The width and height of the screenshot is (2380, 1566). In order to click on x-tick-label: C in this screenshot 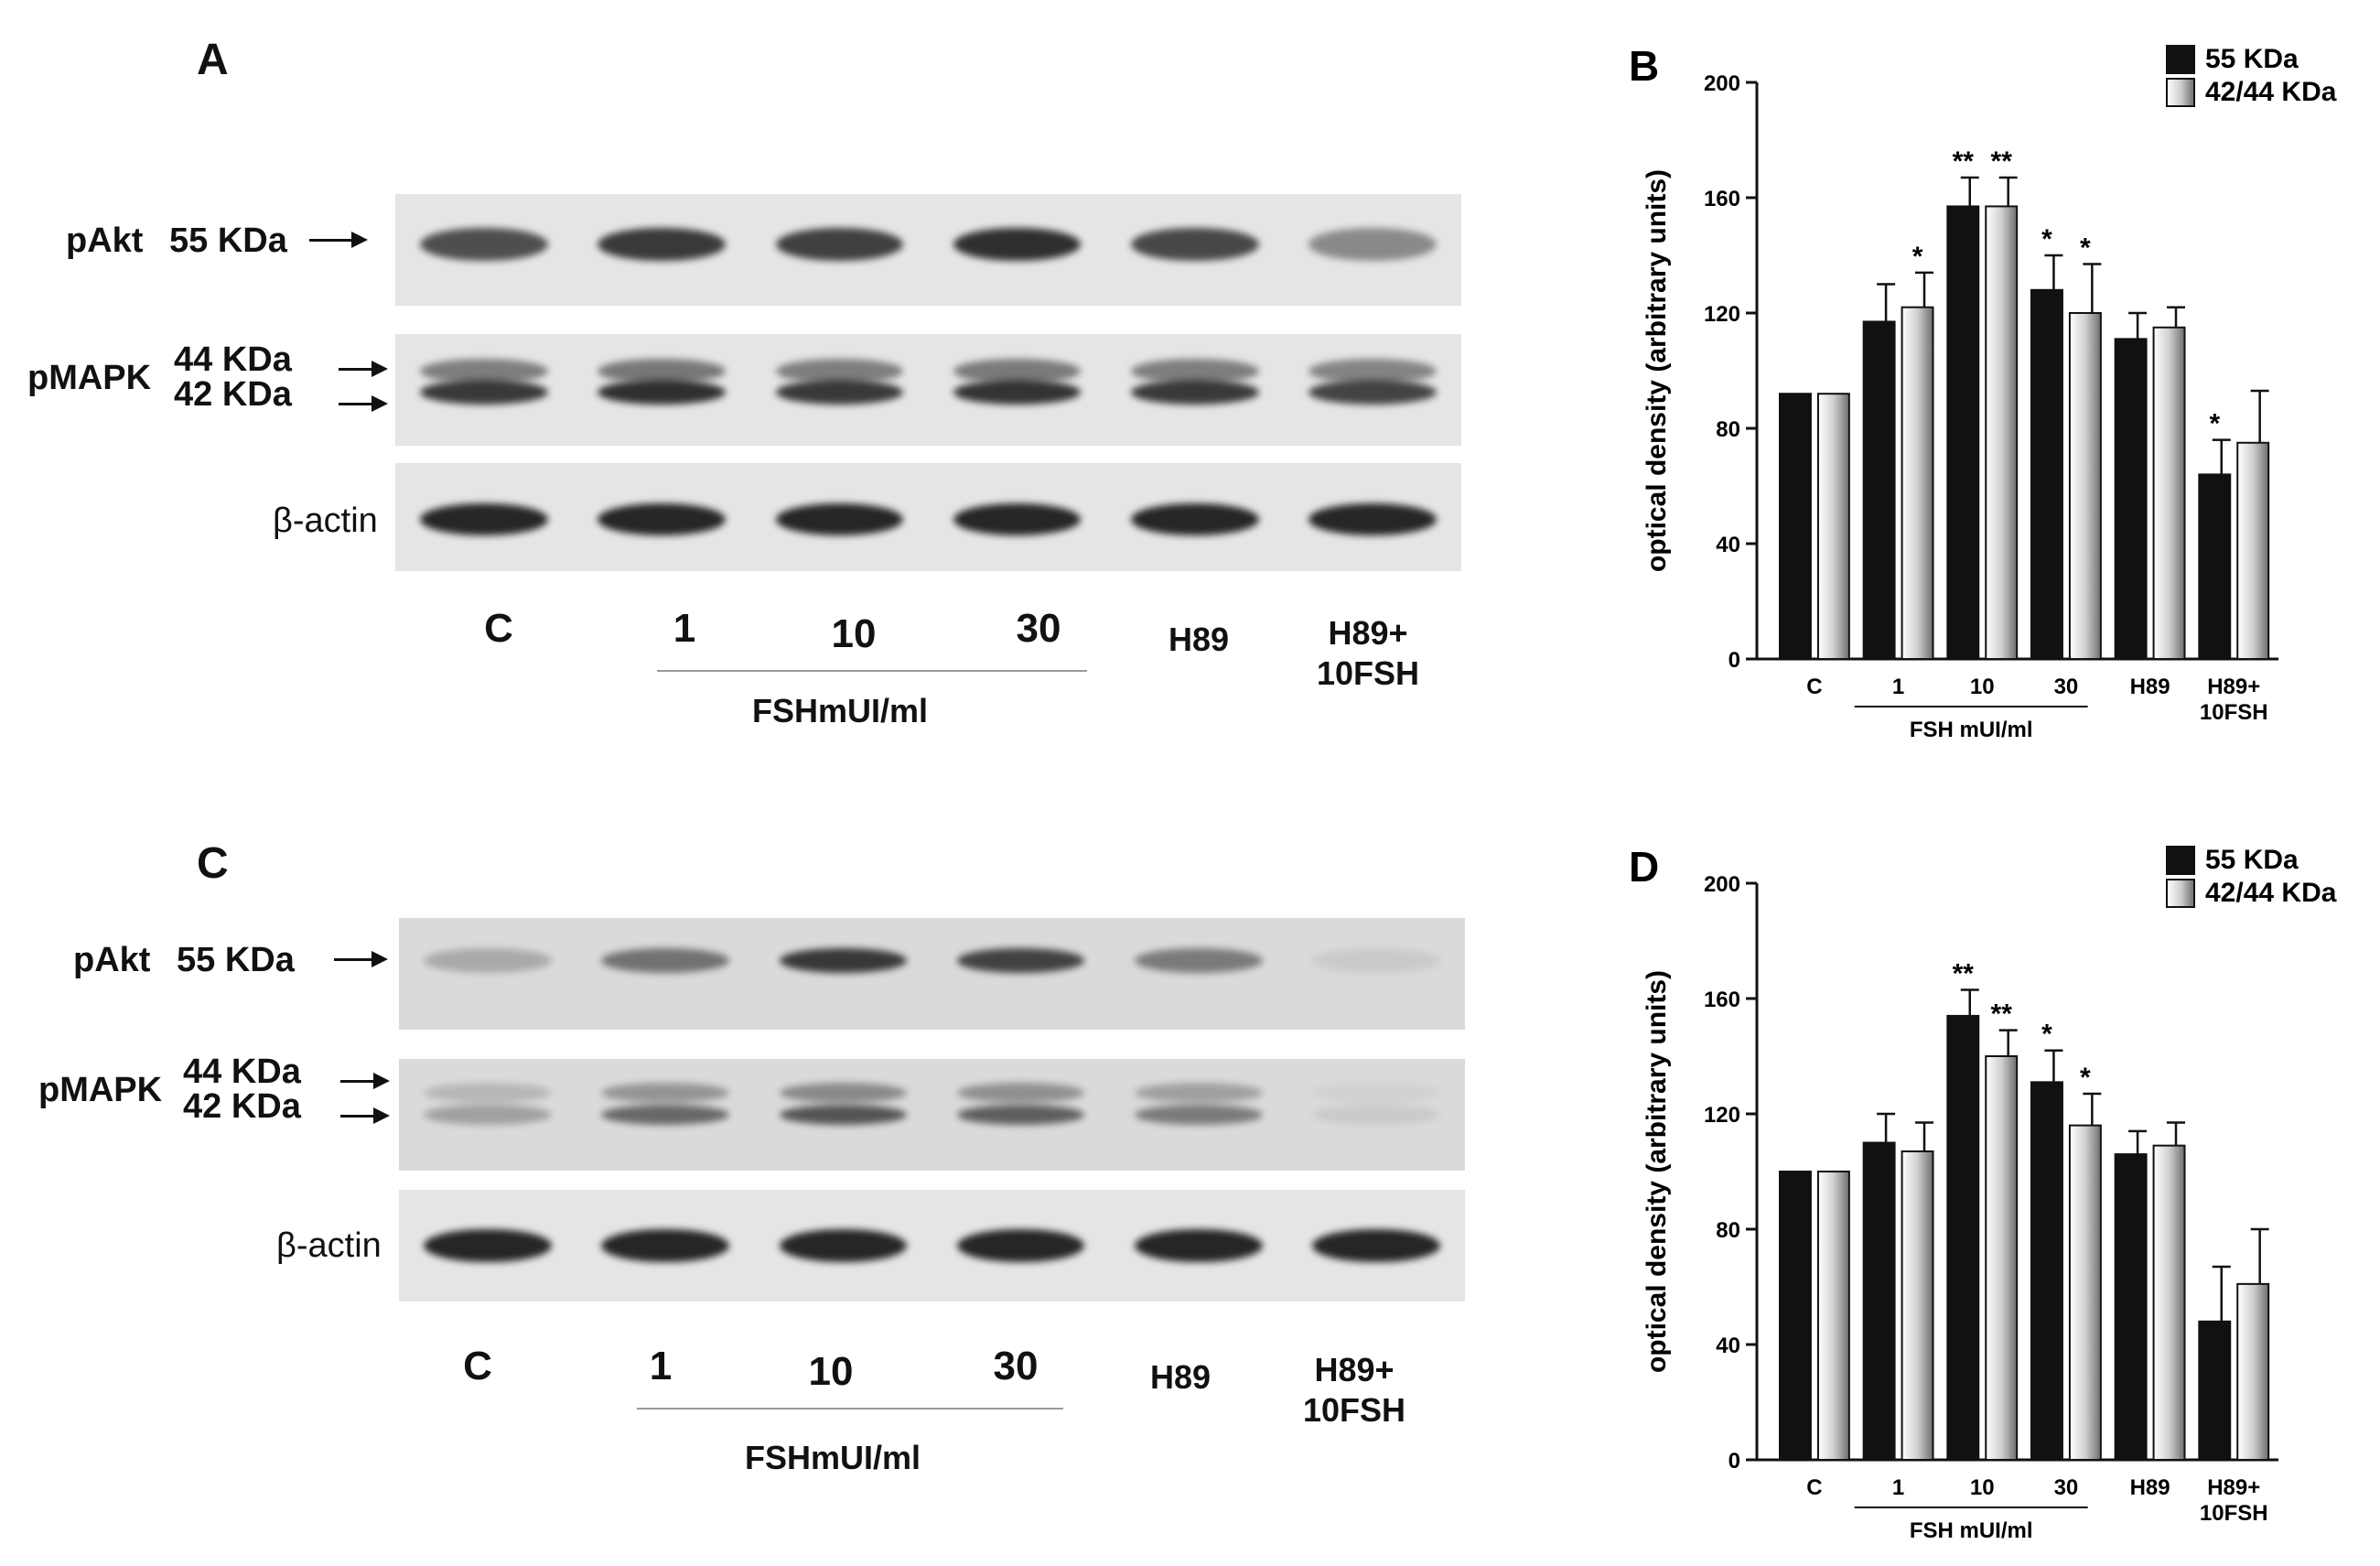, I will do `click(1814, 1487)`.